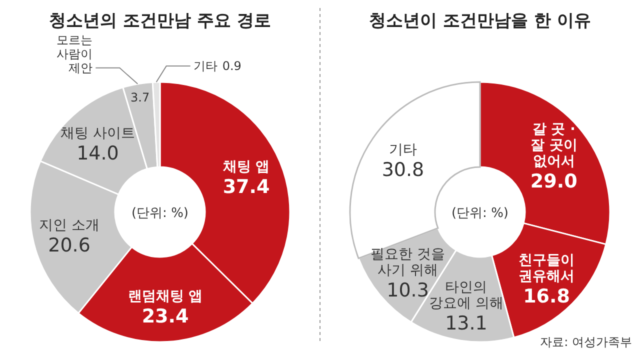 Image resolution: width=640 pixels, height=350 pixels. What do you see at coordinates (69, 245) in the screenshot?
I see `data-label: 20.6` at bounding box center [69, 245].